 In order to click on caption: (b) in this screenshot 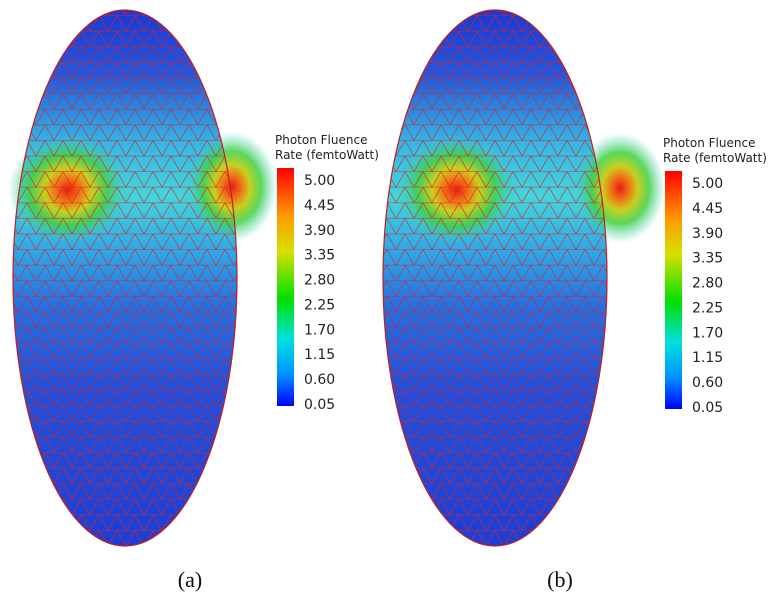, I will do `click(560, 579)`.